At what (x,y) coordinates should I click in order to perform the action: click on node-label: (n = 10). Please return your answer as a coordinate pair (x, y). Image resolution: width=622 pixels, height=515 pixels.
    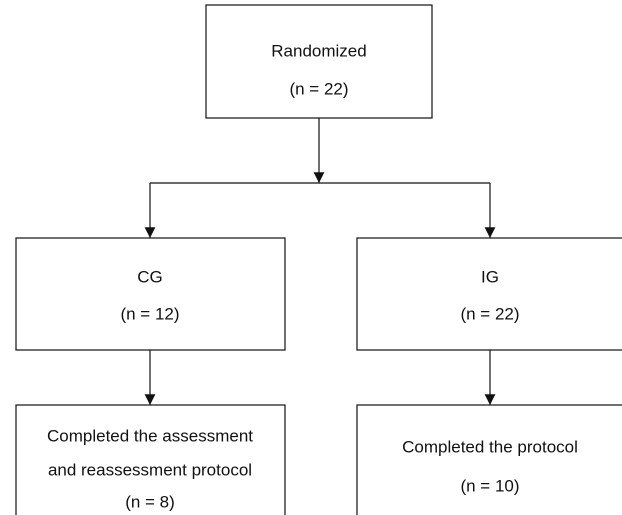
    Looking at the image, I should click on (489, 485).